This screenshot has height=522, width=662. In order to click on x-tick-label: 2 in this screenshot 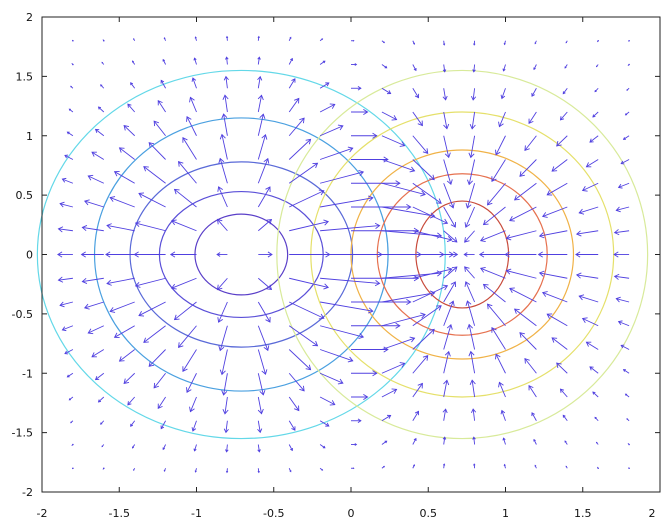, I will do `click(652, 513)`.